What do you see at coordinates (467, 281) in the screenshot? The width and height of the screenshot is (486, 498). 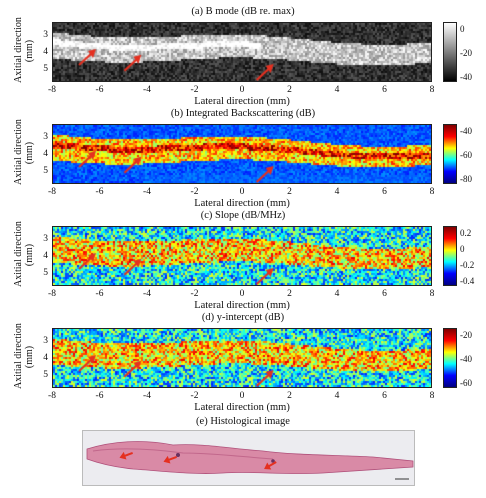 I see `colorbar-tick-label: -0.4` at bounding box center [467, 281].